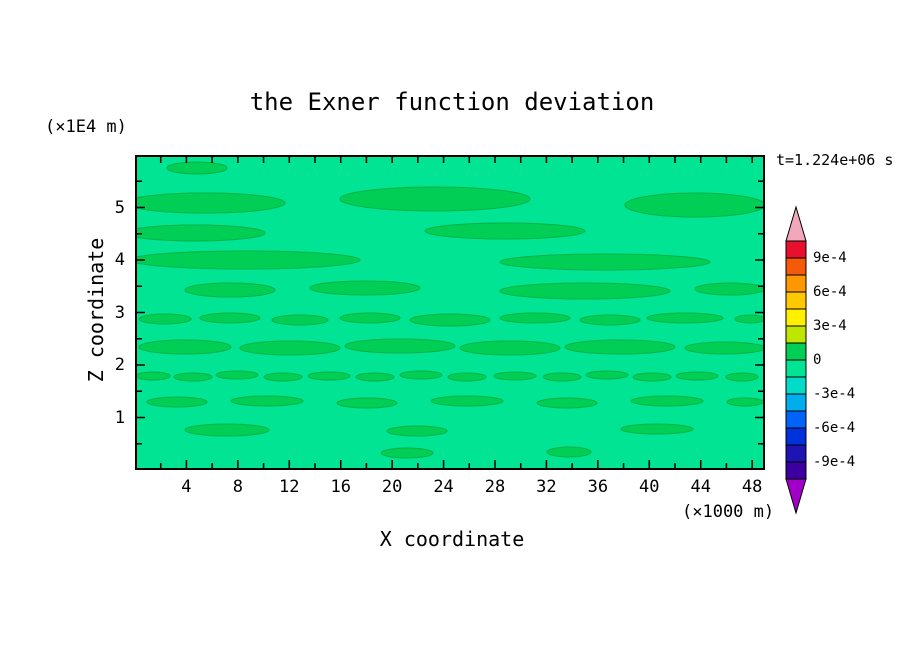 Image resolution: width=904 pixels, height=654 pixels. Describe the element at coordinates (834, 462) in the screenshot. I see `colorbar-label: -9e-4` at that location.